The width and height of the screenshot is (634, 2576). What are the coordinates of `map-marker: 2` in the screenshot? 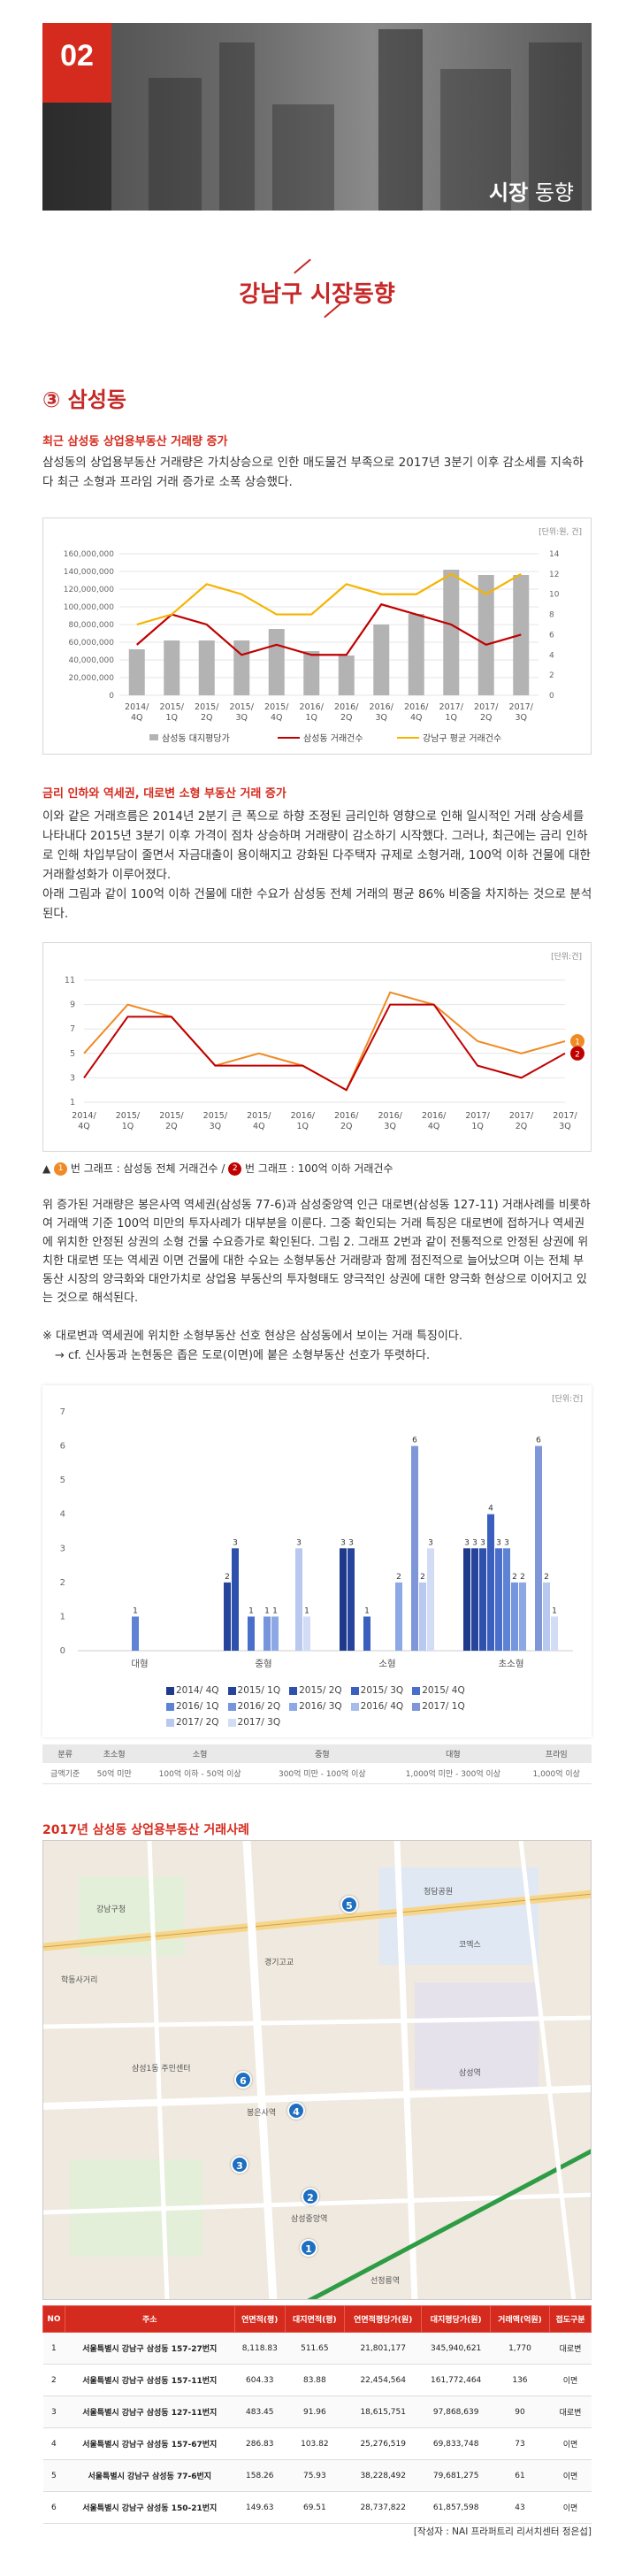 It's located at (310, 2196).